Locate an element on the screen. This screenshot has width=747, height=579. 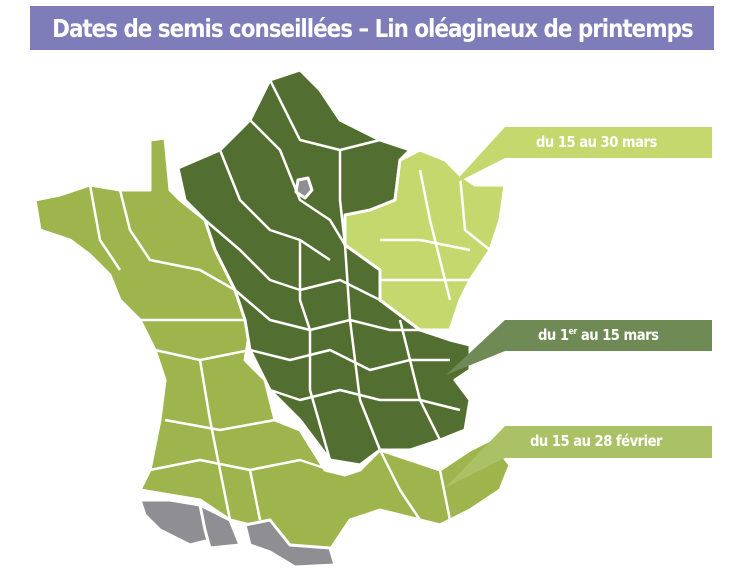
legend-text: du 15 au 30 mars is located at coordinates (596, 142).